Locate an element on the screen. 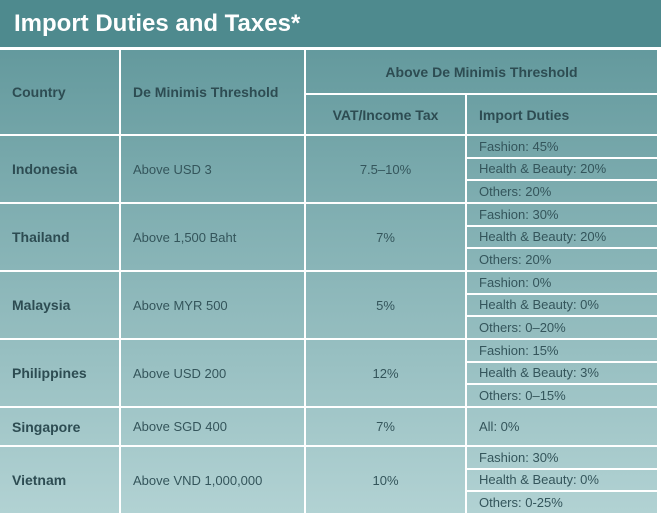  header-above: Above De Minimis Threshold is located at coordinates (481, 71).